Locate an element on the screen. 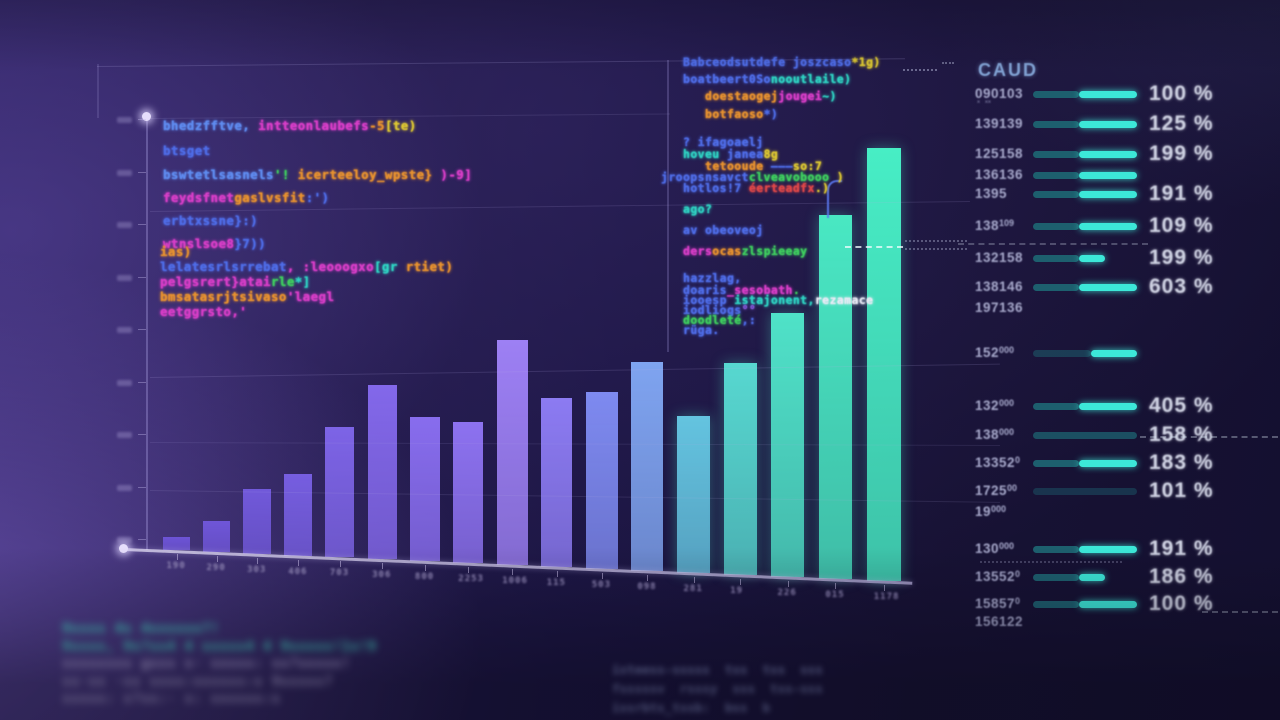  x-tick-label: 800 is located at coordinates (424, 577).